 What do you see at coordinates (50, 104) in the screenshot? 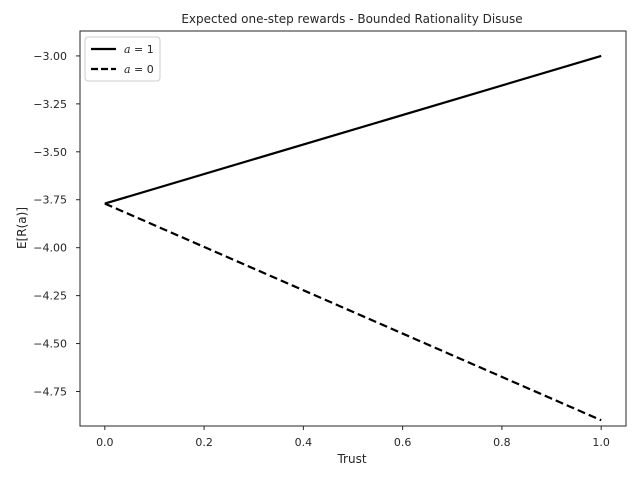
I see `y-tick-label: −3.25` at bounding box center [50, 104].